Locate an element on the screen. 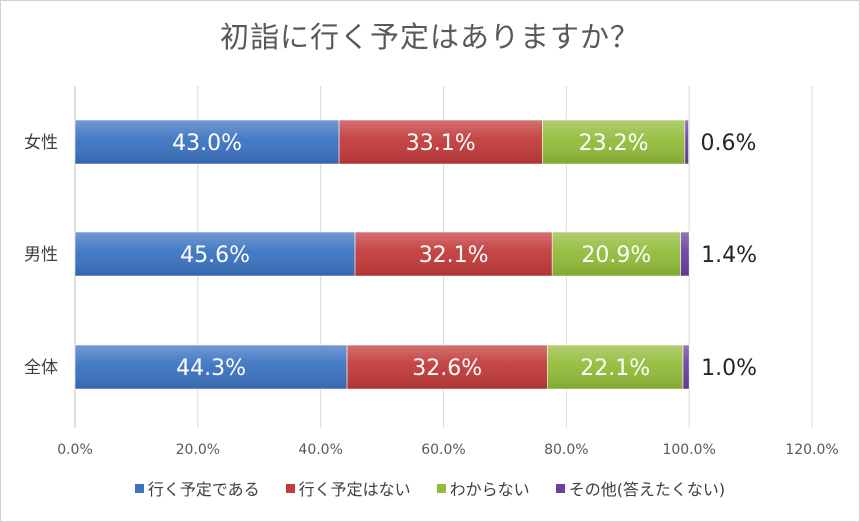 This screenshot has height=522, width=860. x-tick-label: 80.0% is located at coordinates (566, 450).